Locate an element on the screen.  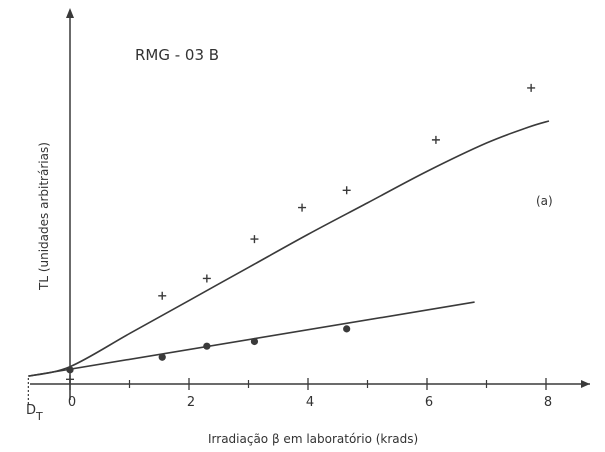
y-axis-arrow is located at coordinates (70, 13).